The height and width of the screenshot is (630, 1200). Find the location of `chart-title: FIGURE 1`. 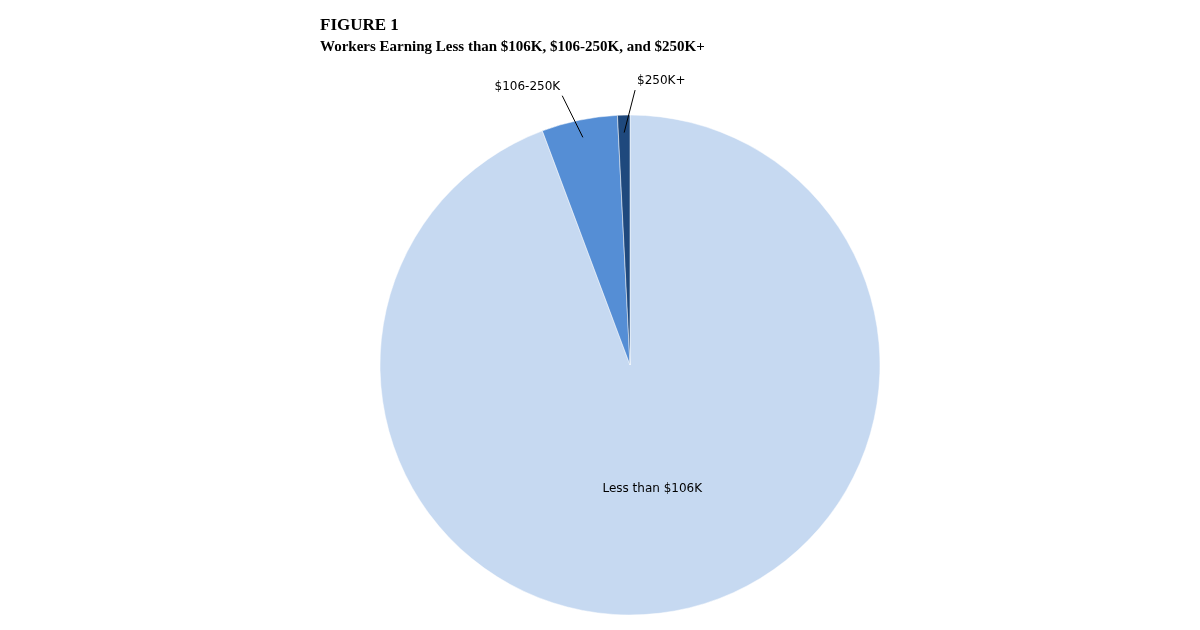

chart-title: FIGURE 1 is located at coordinates (359, 24).